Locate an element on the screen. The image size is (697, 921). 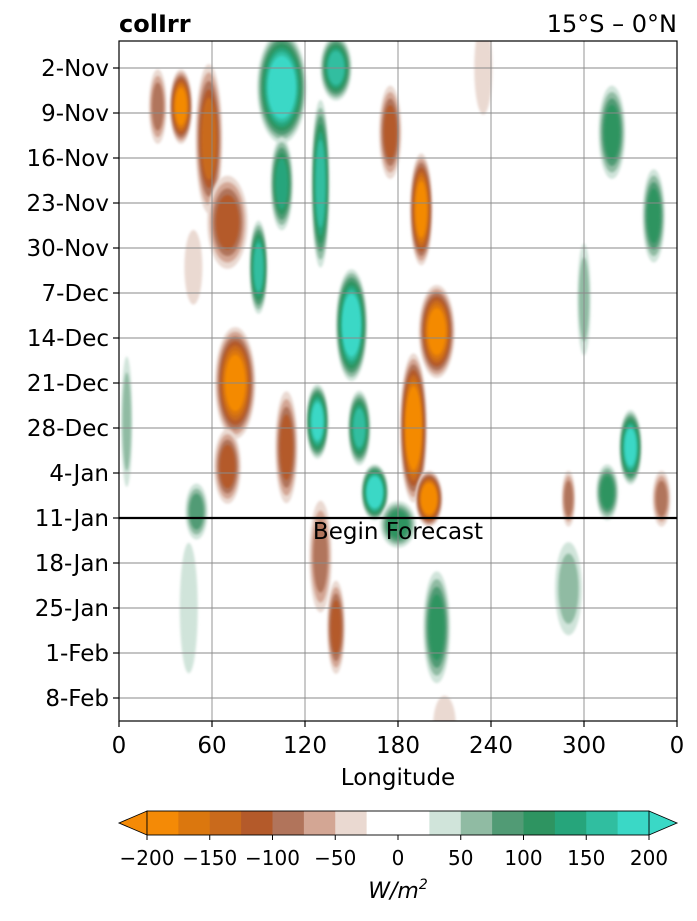
x-tick-label: 180 is located at coordinates (398, 746).